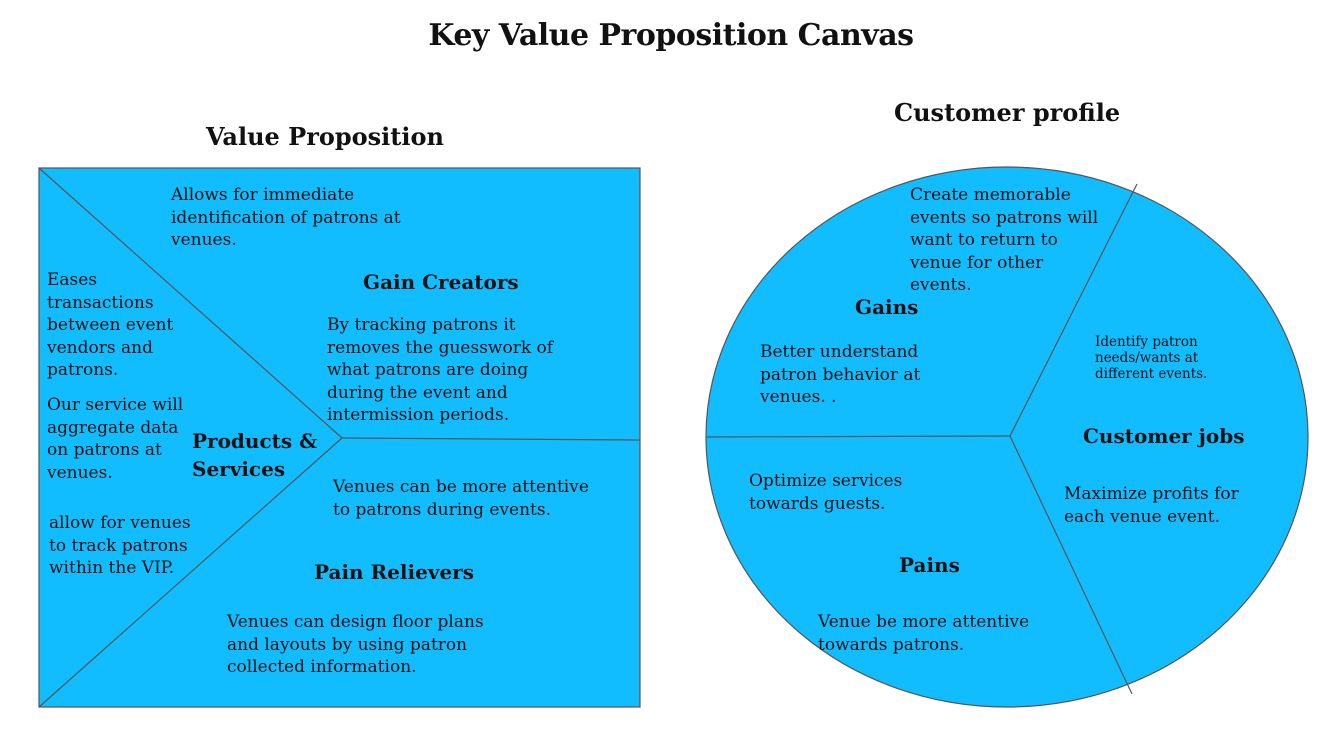 This screenshot has height=746, width=1342. Describe the element at coordinates (441, 282) in the screenshot. I see `gain-creators-heading: Gain Creators` at that location.